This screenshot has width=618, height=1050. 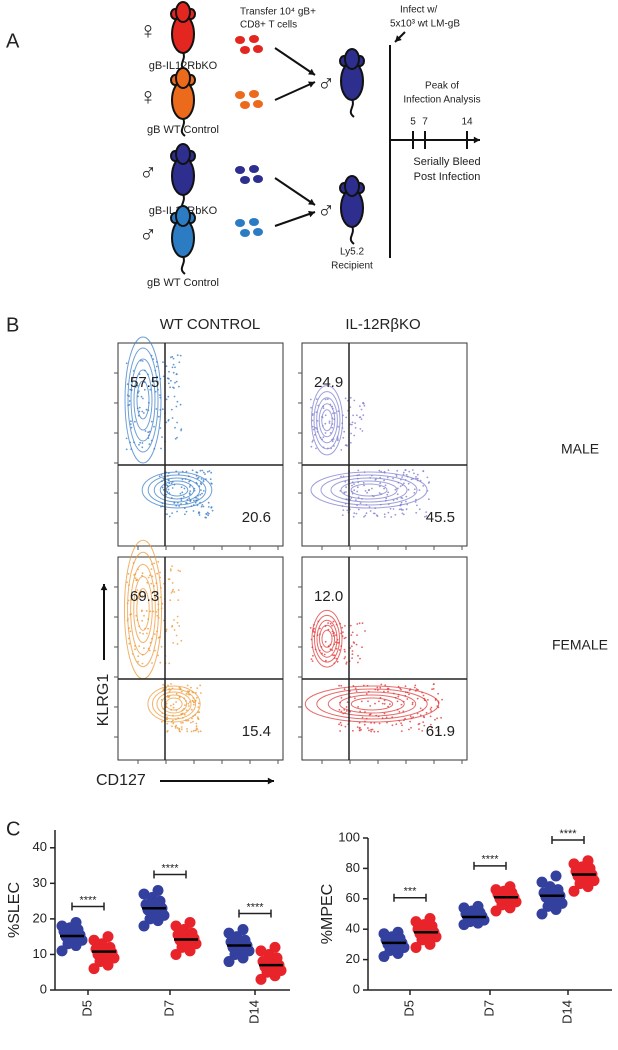 What do you see at coordinates (441, 100) in the screenshot?
I see `peak-text: Infection Analysis` at bounding box center [441, 100].